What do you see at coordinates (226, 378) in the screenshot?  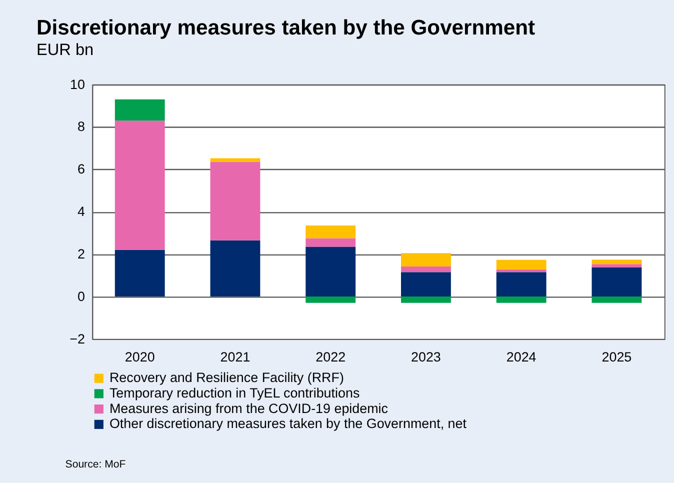 I see `legend-label: Recovery and Resilience Facility (RRF)` at bounding box center [226, 378].